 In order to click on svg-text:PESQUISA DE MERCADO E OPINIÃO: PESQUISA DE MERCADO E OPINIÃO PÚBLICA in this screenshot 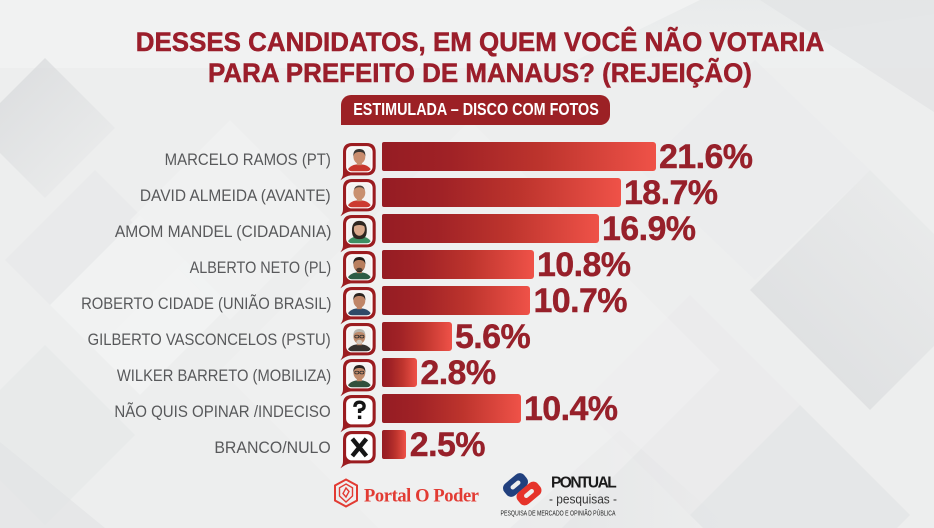, I will do `click(558, 513)`.